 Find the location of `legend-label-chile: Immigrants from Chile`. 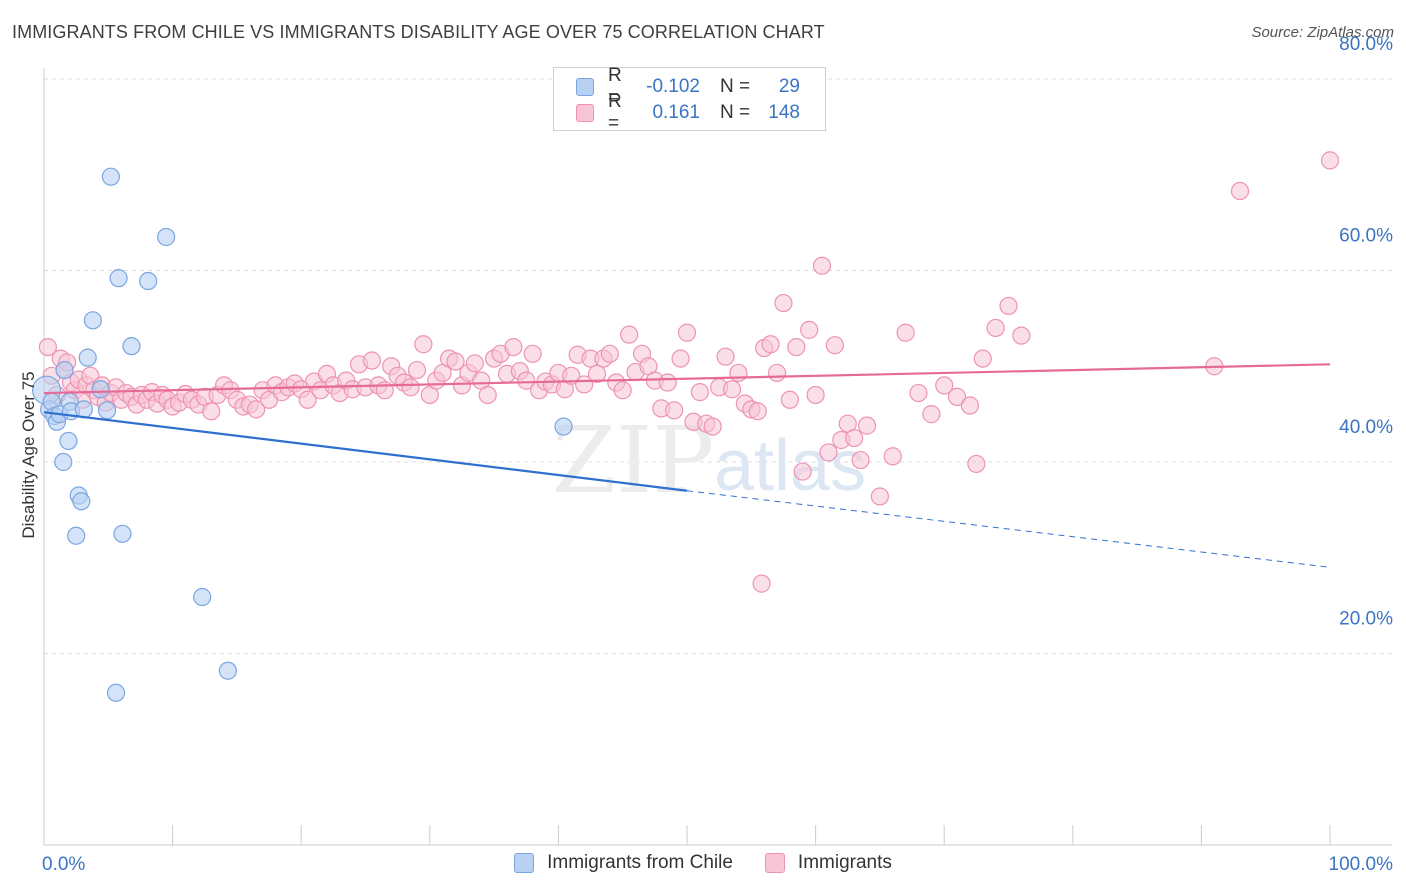

legend-label-chile: Immigrants from Chile is located at coordinates (640, 862).